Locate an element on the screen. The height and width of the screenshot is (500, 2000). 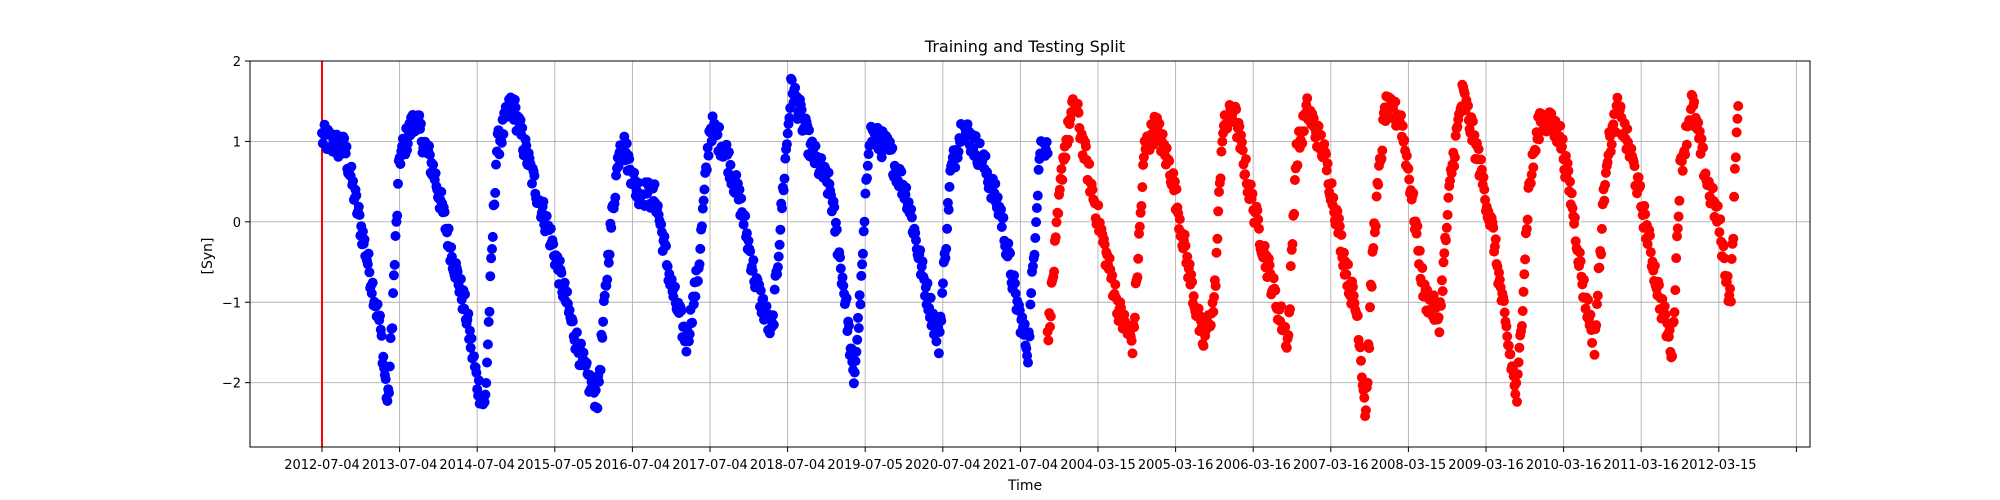
x-tick-label: 2010-03-16 is located at coordinates (1564, 465).